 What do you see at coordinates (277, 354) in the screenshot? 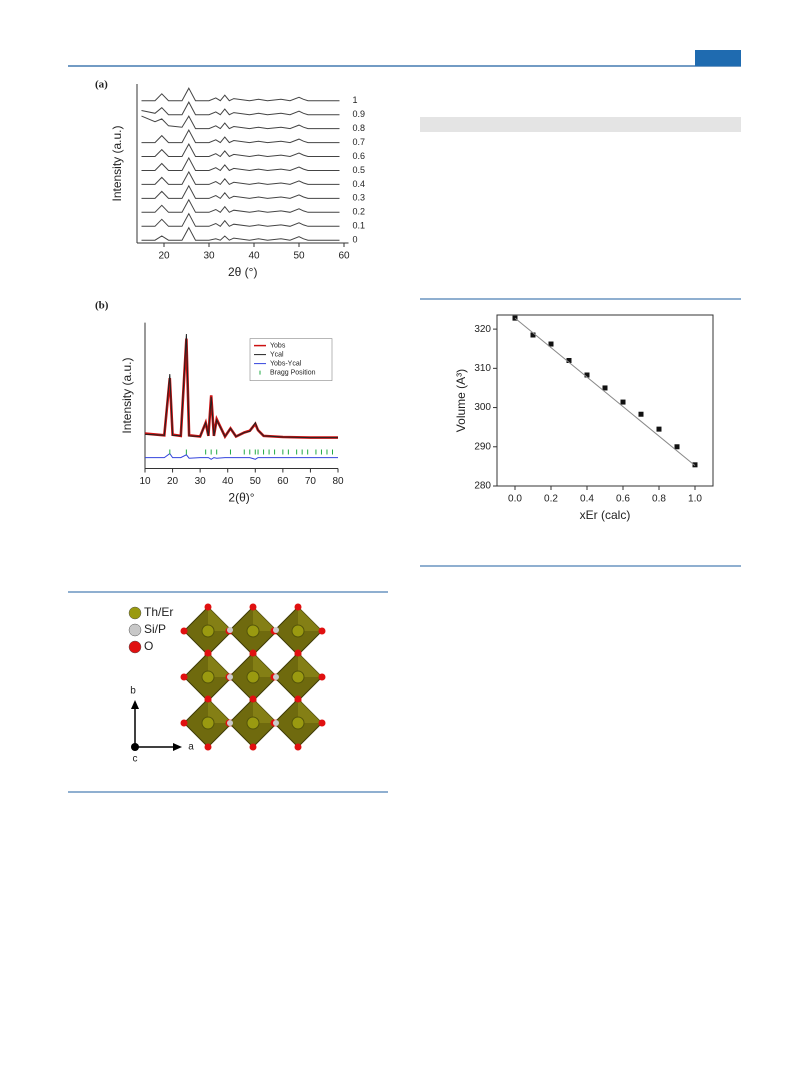
I see `legend-label: Ycal` at bounding box center [277, 354].